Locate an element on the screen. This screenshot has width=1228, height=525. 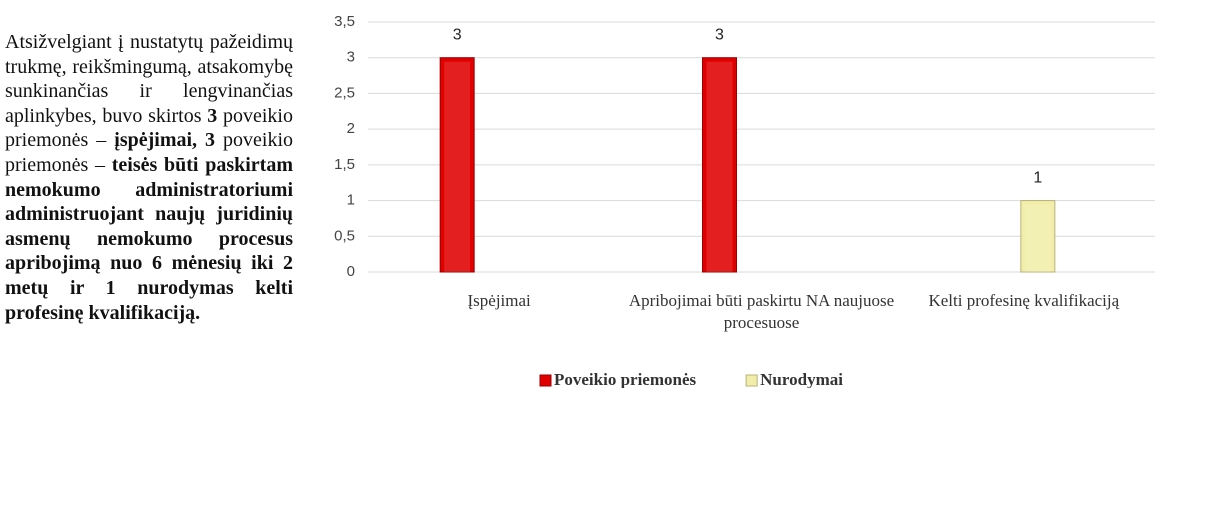
y-tick-label: 3,5 is located at coordinates (344, 21).